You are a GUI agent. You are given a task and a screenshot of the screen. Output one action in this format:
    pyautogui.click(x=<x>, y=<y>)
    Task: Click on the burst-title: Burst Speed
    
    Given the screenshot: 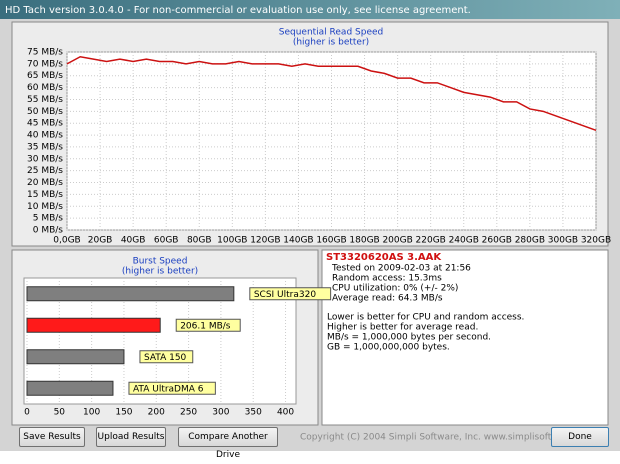 What is the action you would take?
    pyautogui.click(x=160, y=262)
    